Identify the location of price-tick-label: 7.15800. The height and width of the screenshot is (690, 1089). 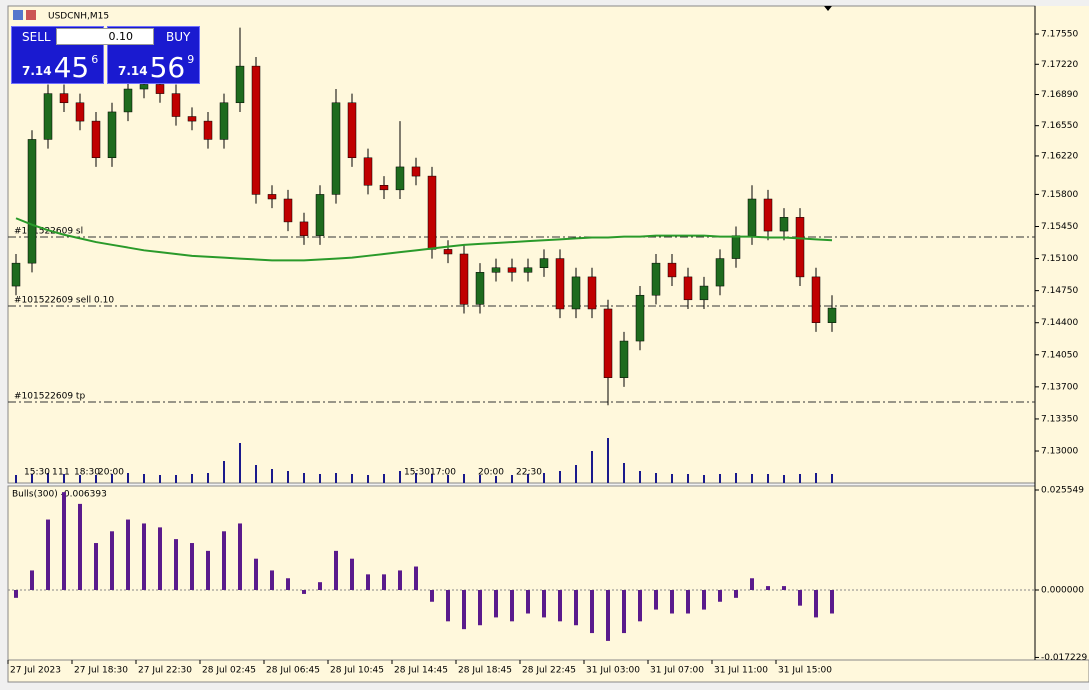
(1059, 195).